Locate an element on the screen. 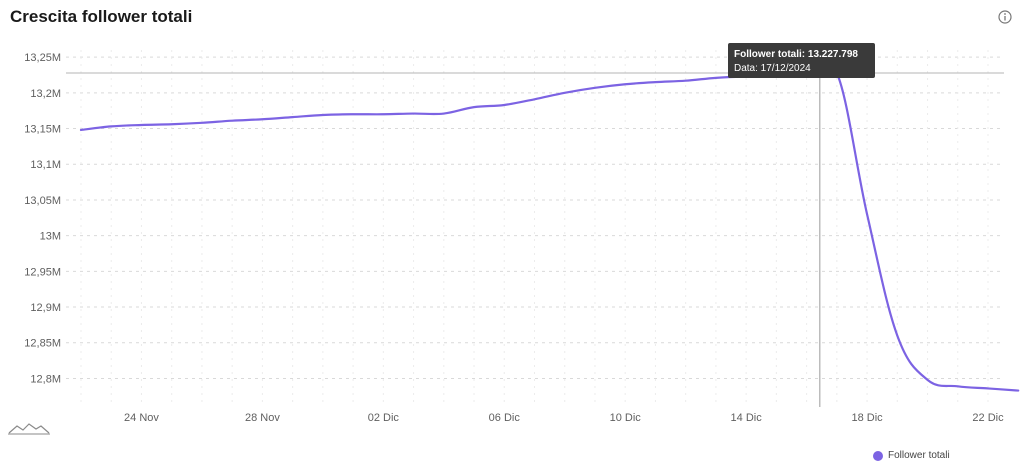 Image resolution: width=1024 pixels, height=469 pixels. y-tick-label: 13,2M is located at coordinates (45, 94).